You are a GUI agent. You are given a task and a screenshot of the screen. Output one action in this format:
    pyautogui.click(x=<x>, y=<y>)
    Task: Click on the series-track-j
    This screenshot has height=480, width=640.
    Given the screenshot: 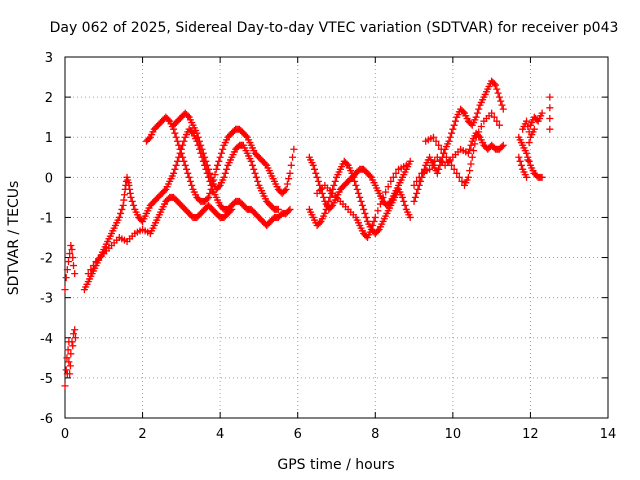 What is the action you would take?
    pyautogui.click(x=462, y=149)
    